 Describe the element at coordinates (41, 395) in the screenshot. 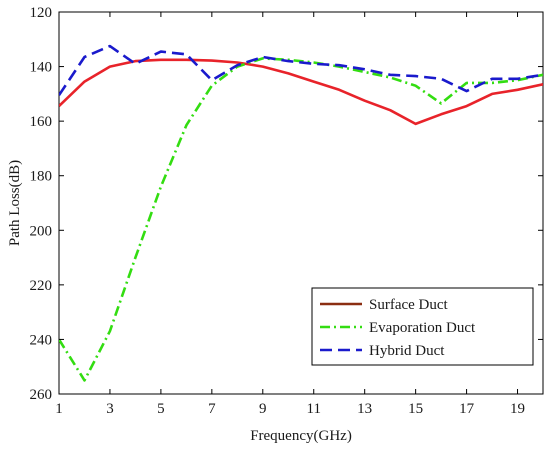

I see `y-tick-label: 260` at that location.